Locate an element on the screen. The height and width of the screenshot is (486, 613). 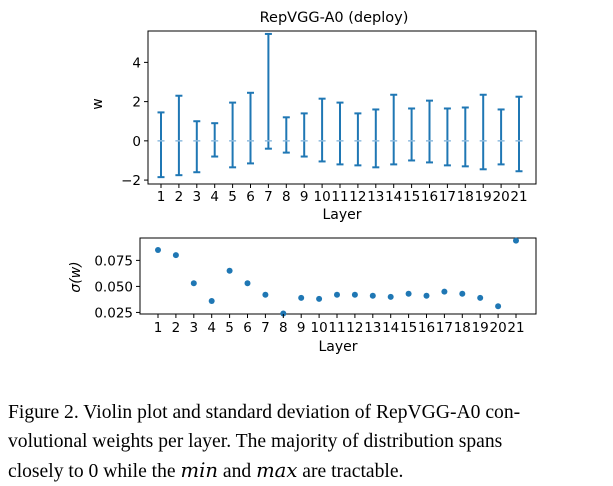
plot-title: RepVGG-A0 (deploy) is located at coordinates (334, 18).